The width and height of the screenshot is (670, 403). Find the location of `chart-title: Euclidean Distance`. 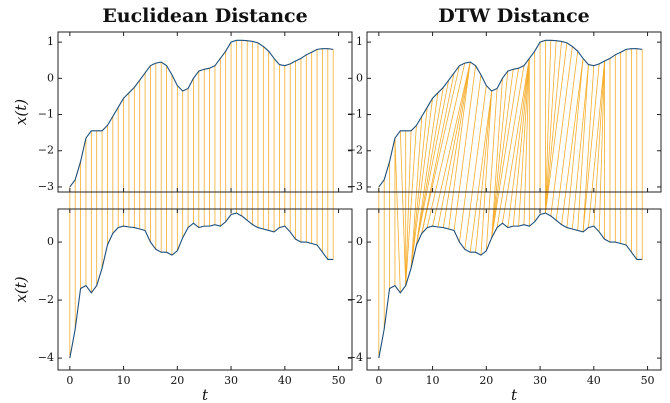

chart-title: Euclidean Distance is located at coordinates (204, 16).